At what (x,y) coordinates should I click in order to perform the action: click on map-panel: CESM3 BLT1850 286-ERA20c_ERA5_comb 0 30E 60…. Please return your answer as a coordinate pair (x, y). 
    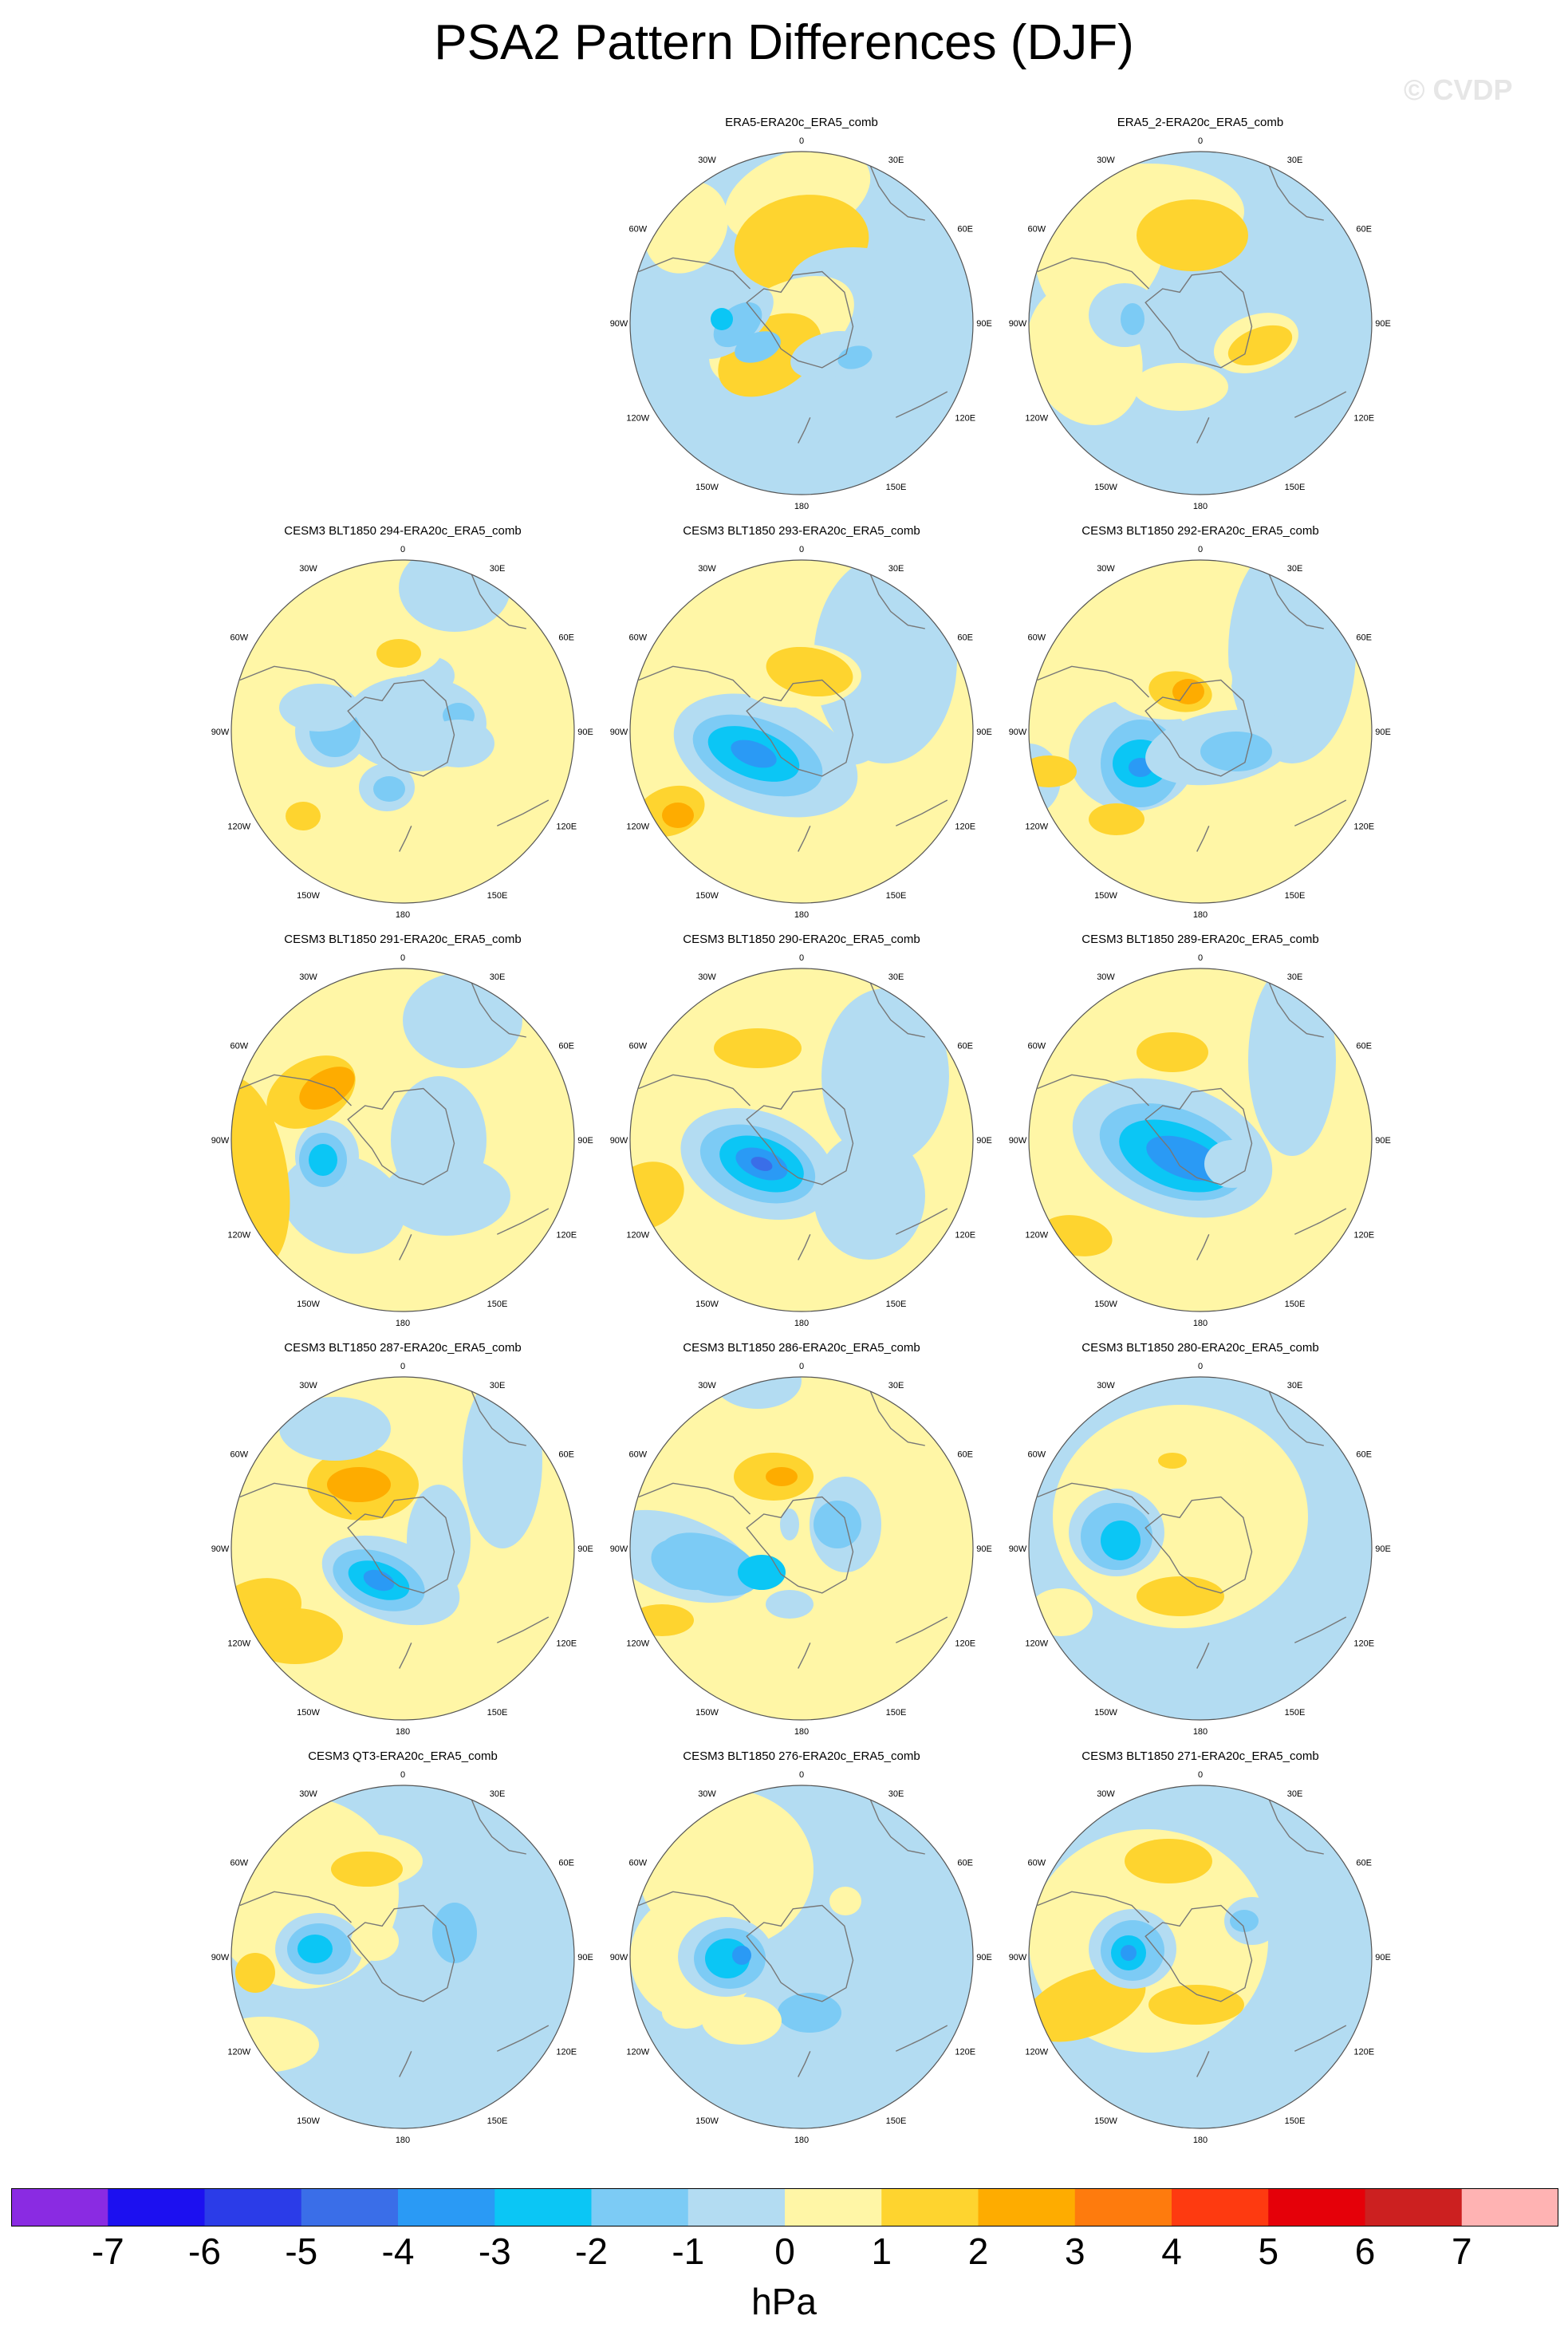
    Looking at the image, I should click on (801, 1548).